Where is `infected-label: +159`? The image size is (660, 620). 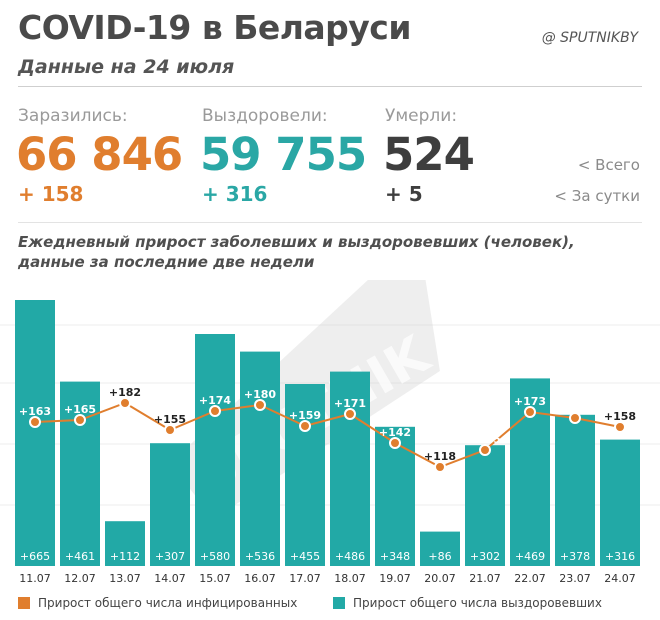
infected-label: +159 is located at coordinates (305, 415).